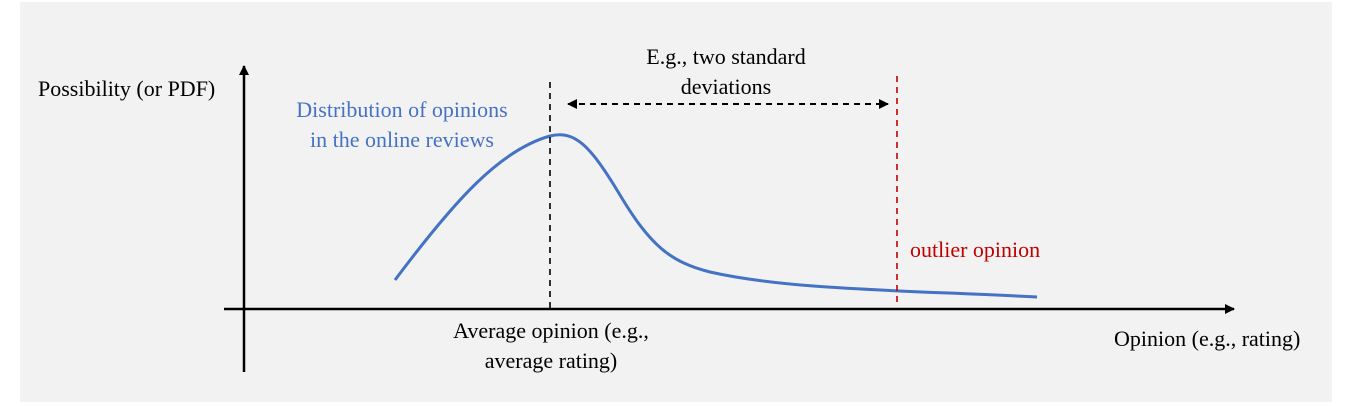  I want to click on distribution-label-line2: in the online reviews, so click(402, 139).